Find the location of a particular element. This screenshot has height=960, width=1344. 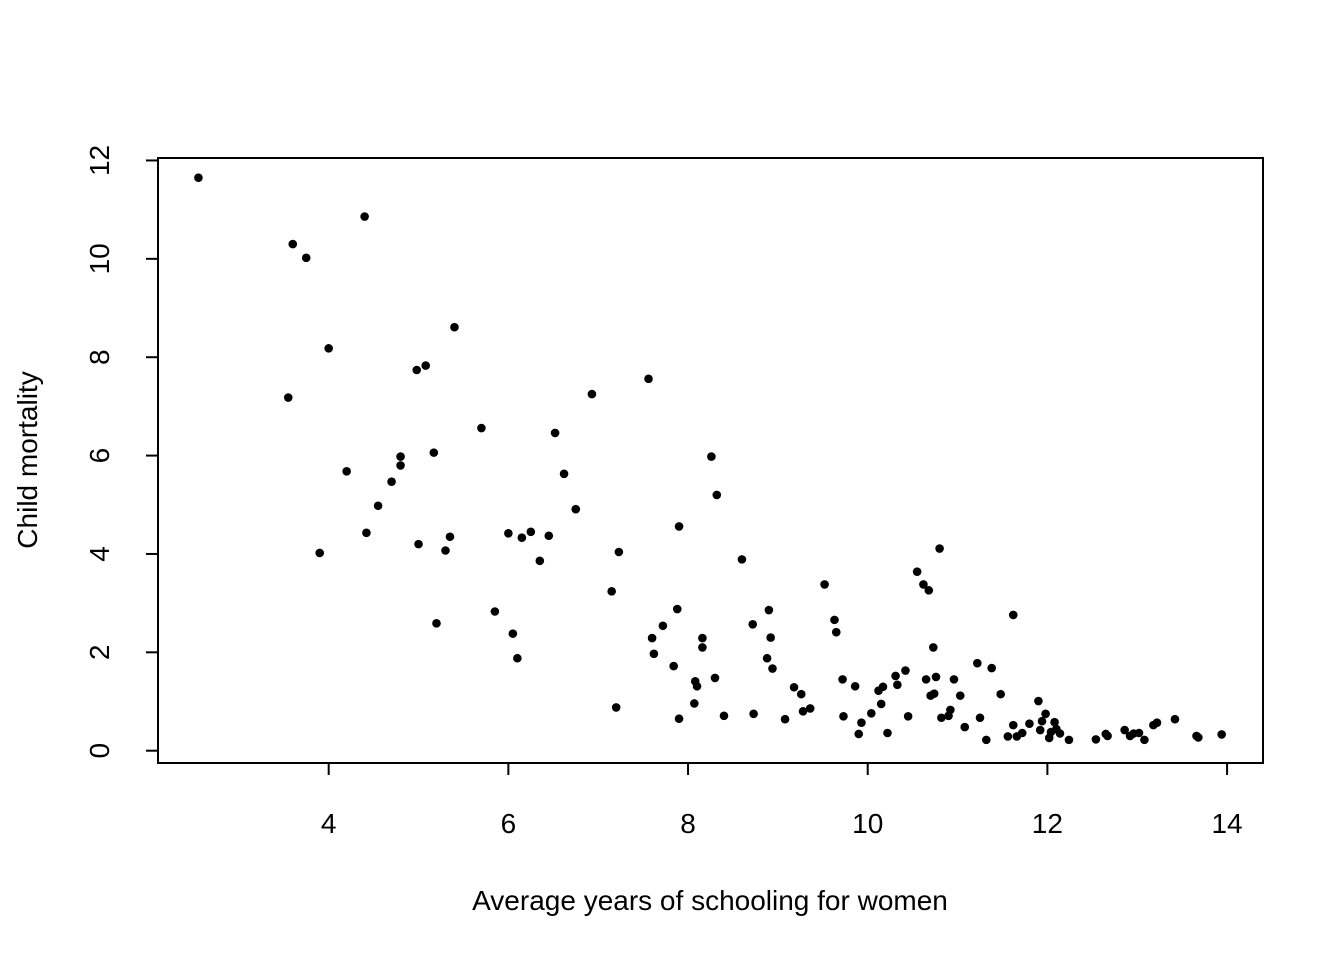

y-tick-label: 10 is located at coordinates (99, 258).